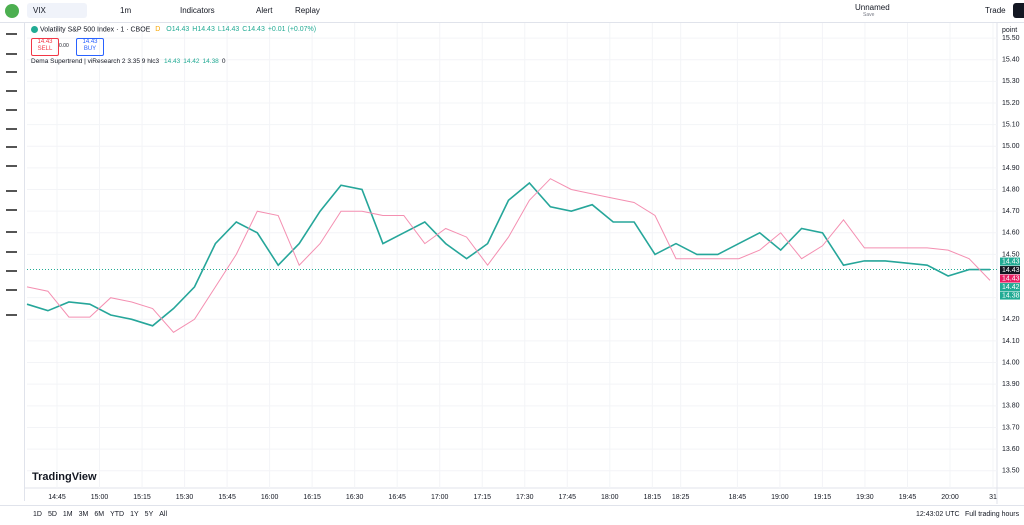 Image resolution: width=1024 pixels, height=525 pixels. Describe the element at coordinates (1011, 384) in the screenshot. I see `y-tick-label: 13.90` at that location.